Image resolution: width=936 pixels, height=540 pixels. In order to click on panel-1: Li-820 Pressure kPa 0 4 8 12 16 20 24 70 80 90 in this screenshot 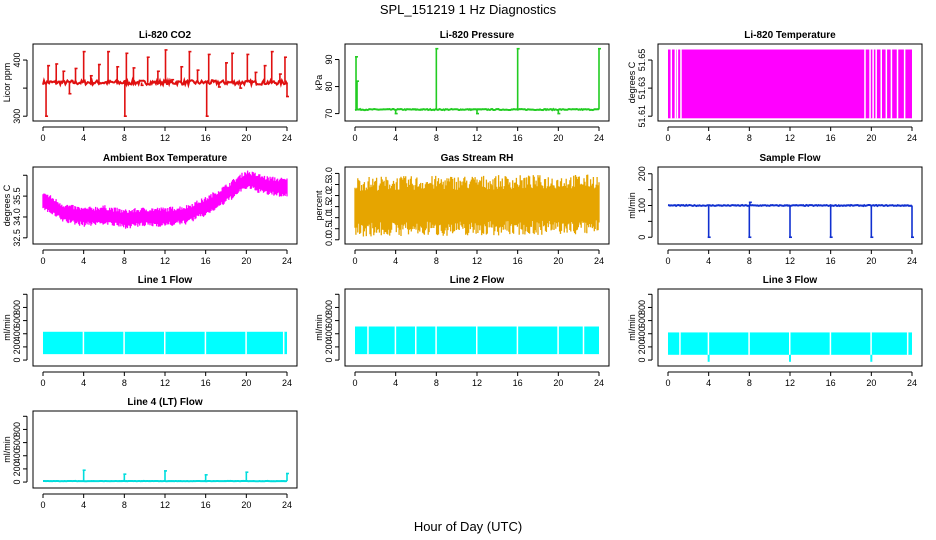, I will do `click(462, 86)`.